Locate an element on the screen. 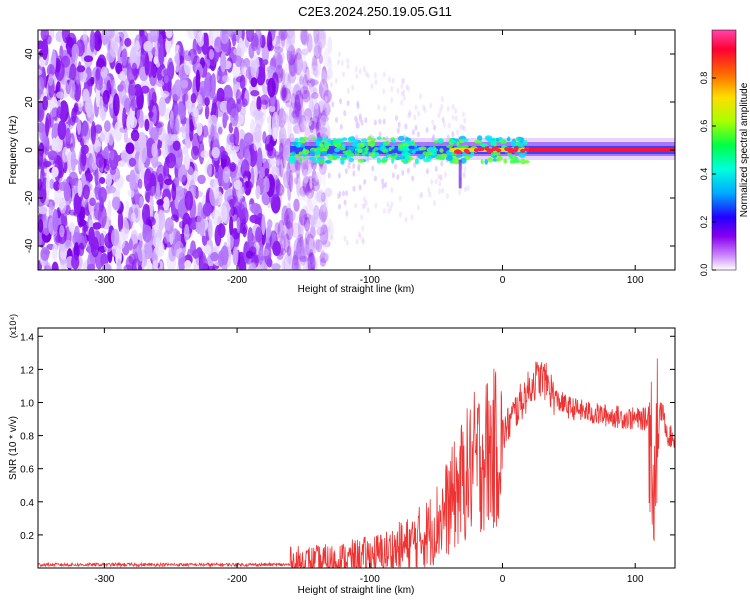 The height and width of the screenshot is (605, 750). y-tick-label: 0.8 is located at coordinates (27, 437).